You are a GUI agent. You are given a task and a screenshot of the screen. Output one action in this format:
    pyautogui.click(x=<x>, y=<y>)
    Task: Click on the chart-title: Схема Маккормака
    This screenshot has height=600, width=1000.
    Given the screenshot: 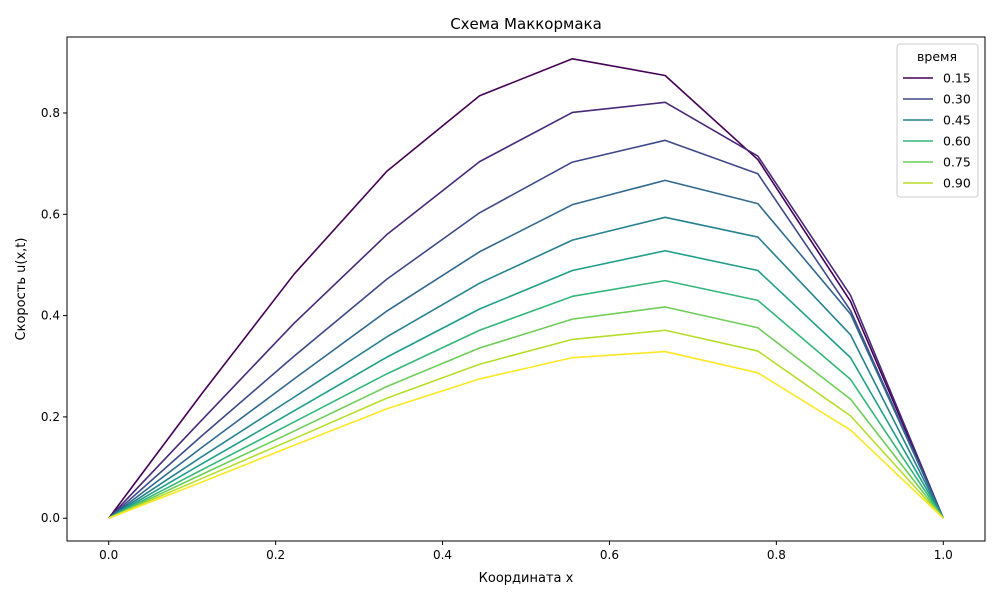 What is the action you would take?
    pyautogui.click(x=526, y=24)
    